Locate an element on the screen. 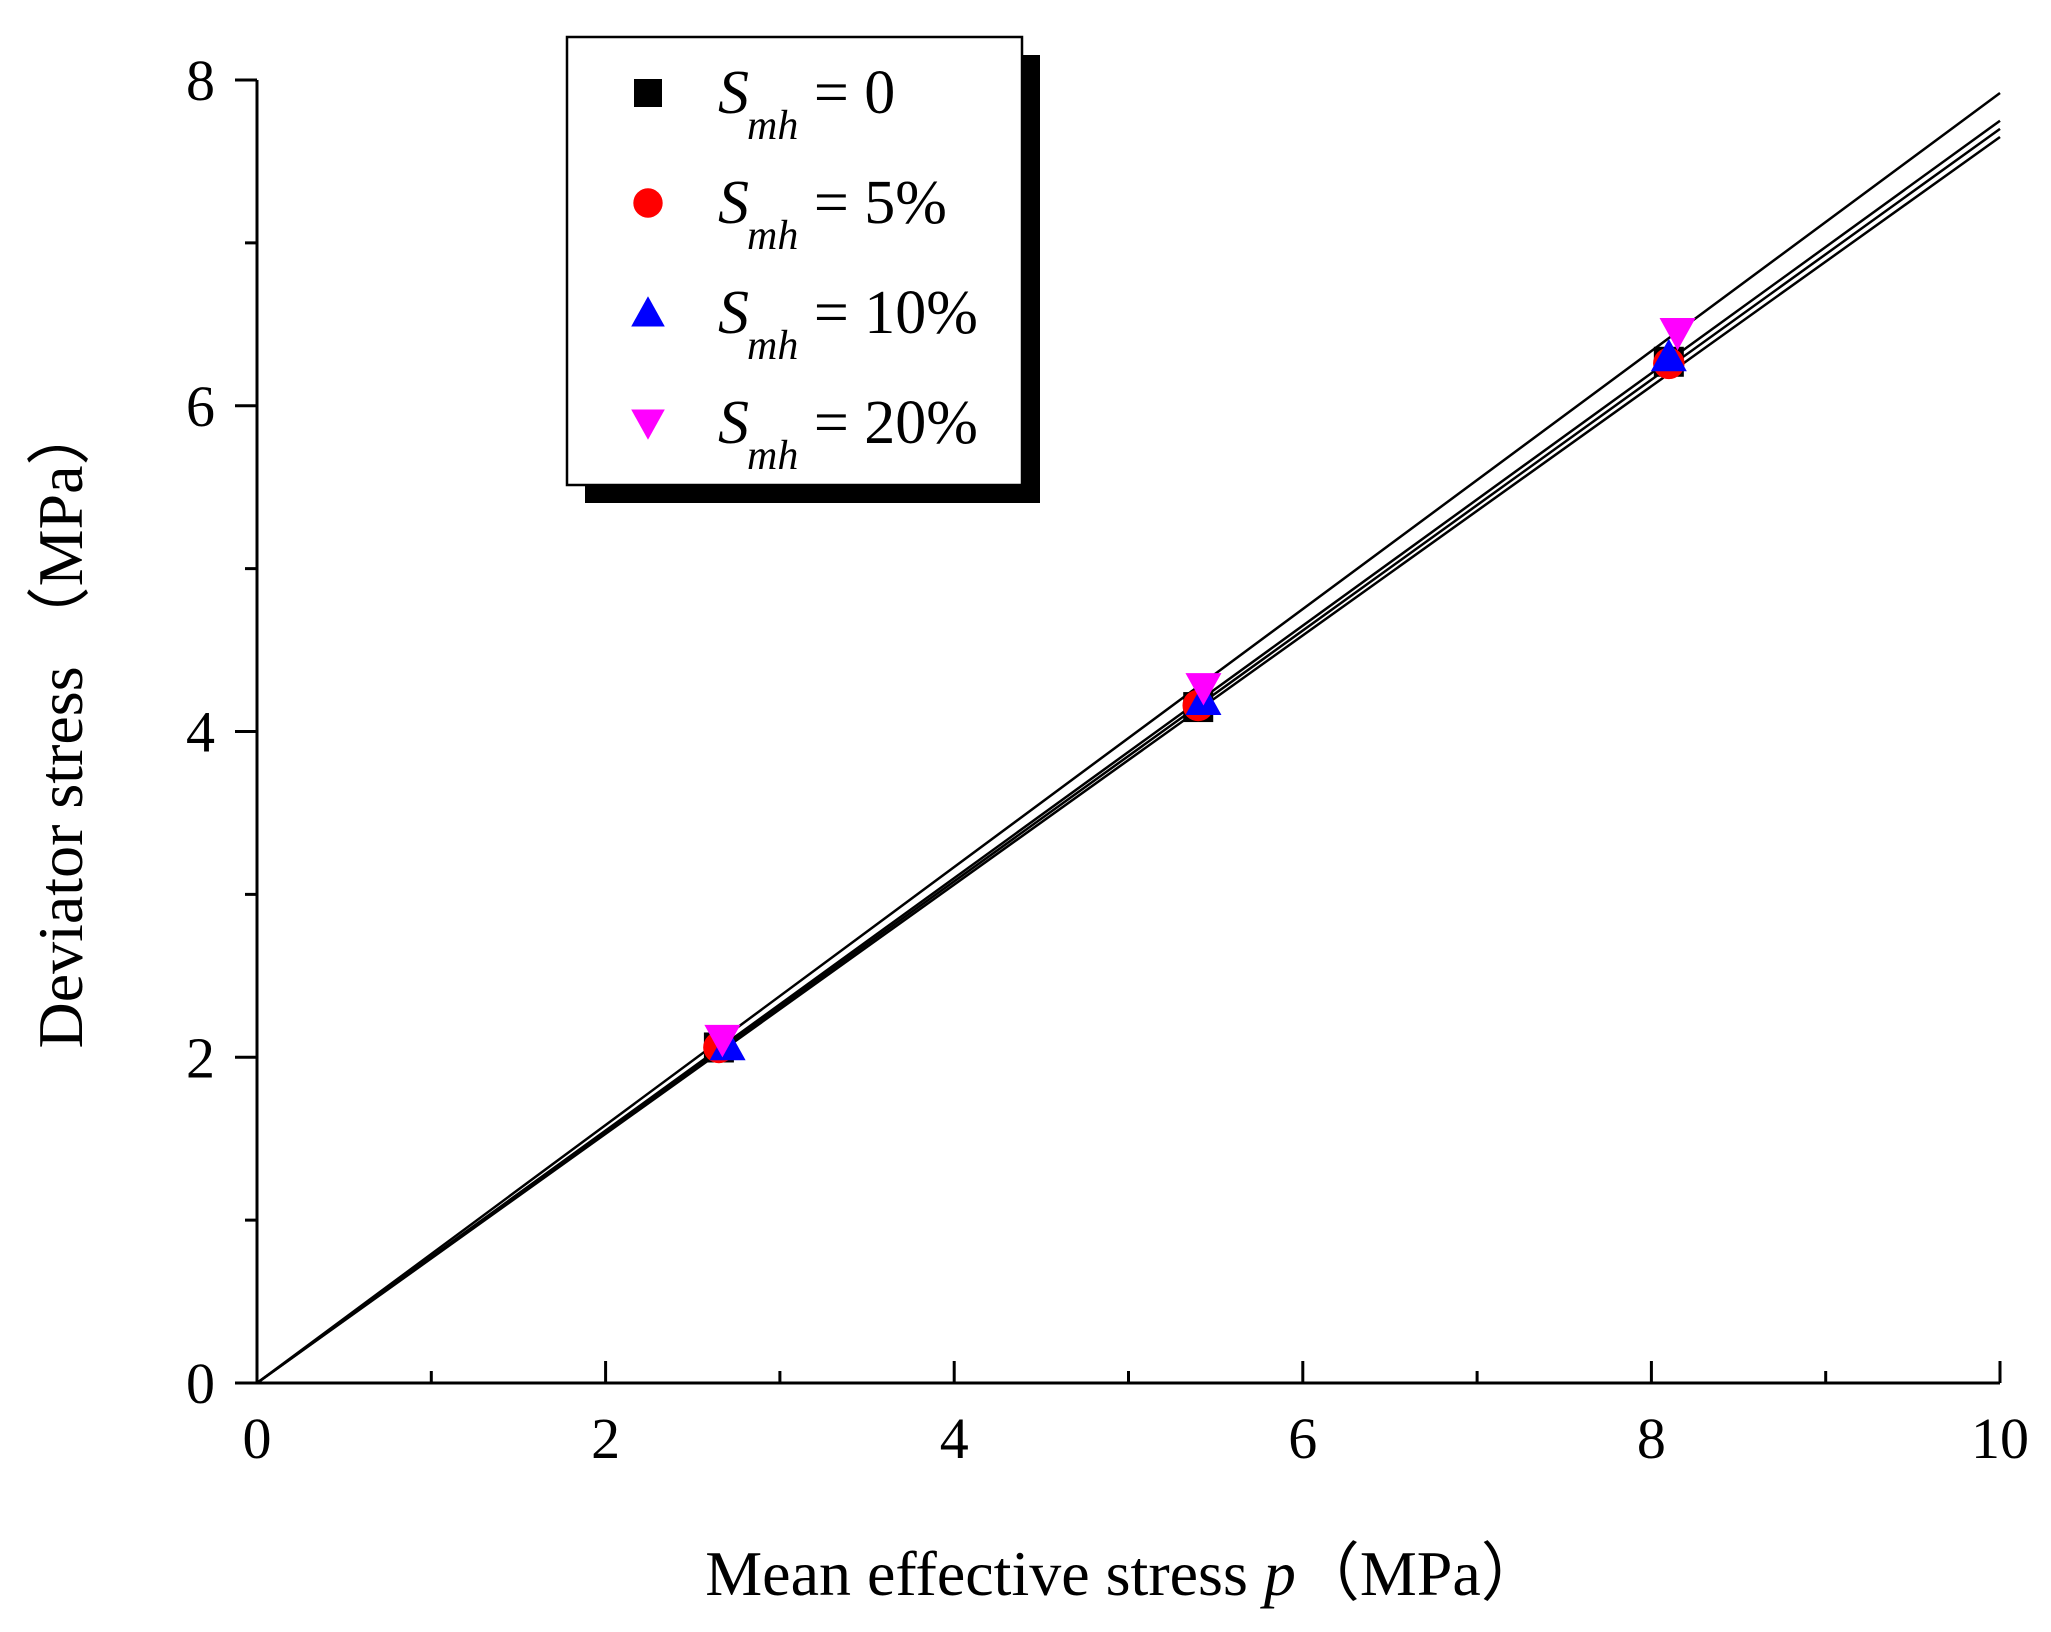 The width and height of the screenshot is (2051, 1632). legend-label-3: Smh = 20% is located at coordinates (848, 434).